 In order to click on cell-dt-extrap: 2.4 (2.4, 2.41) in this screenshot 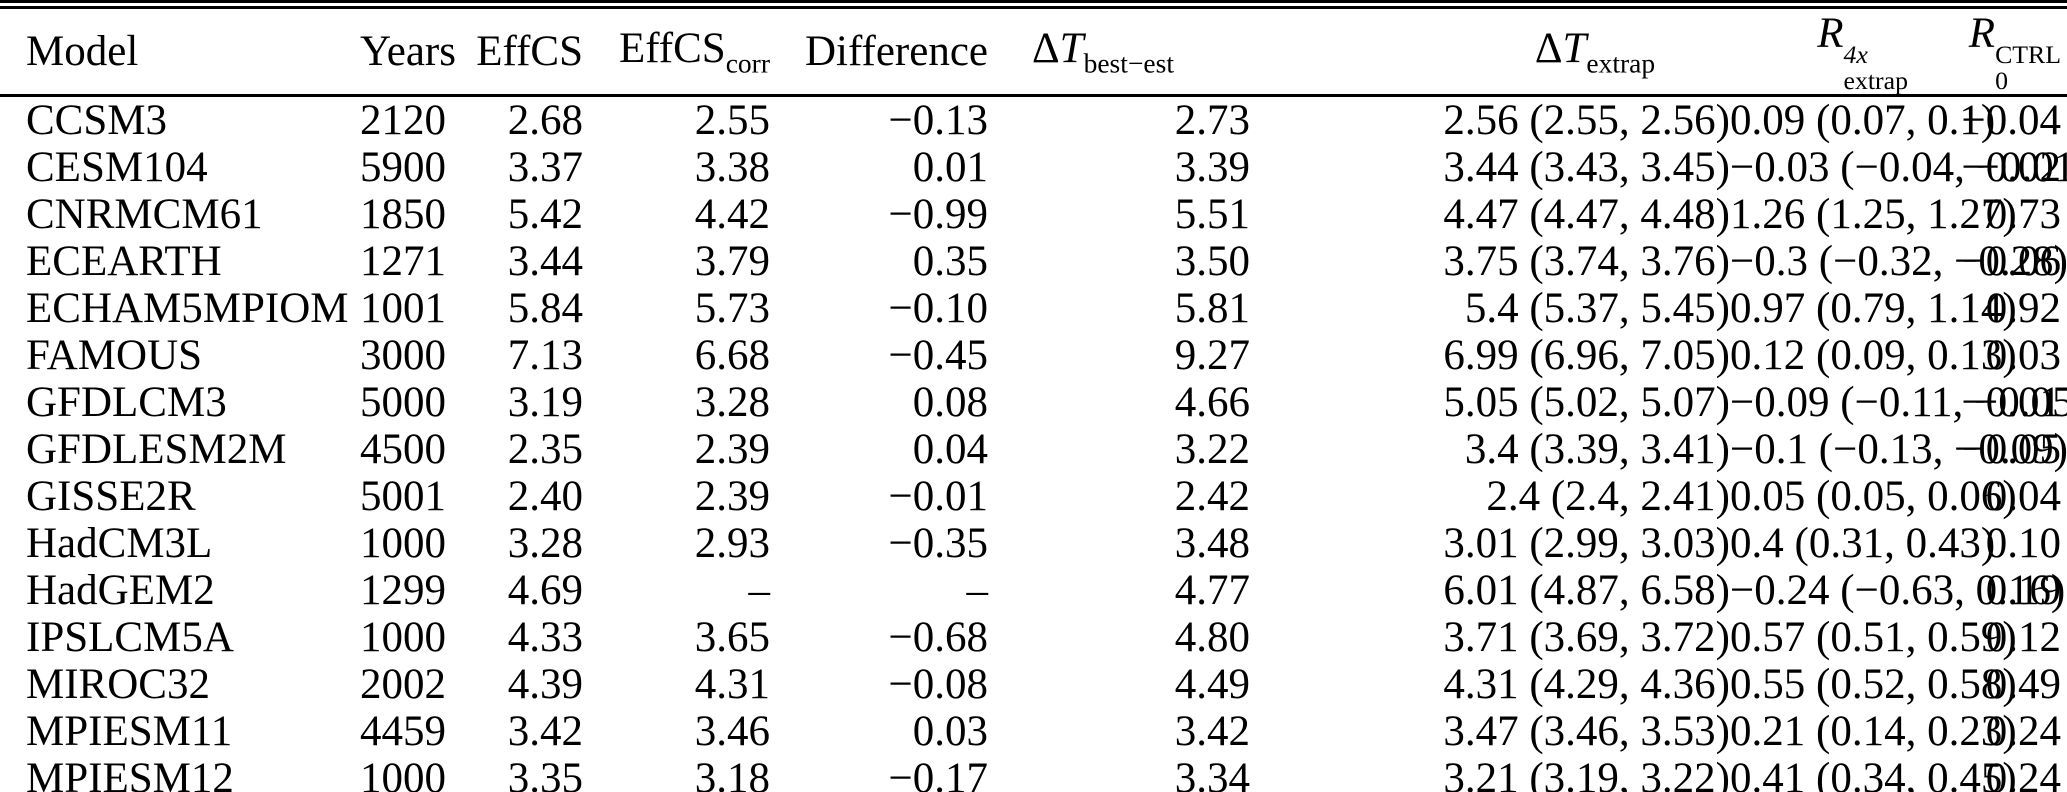, I will do `click(1608, 496)`.